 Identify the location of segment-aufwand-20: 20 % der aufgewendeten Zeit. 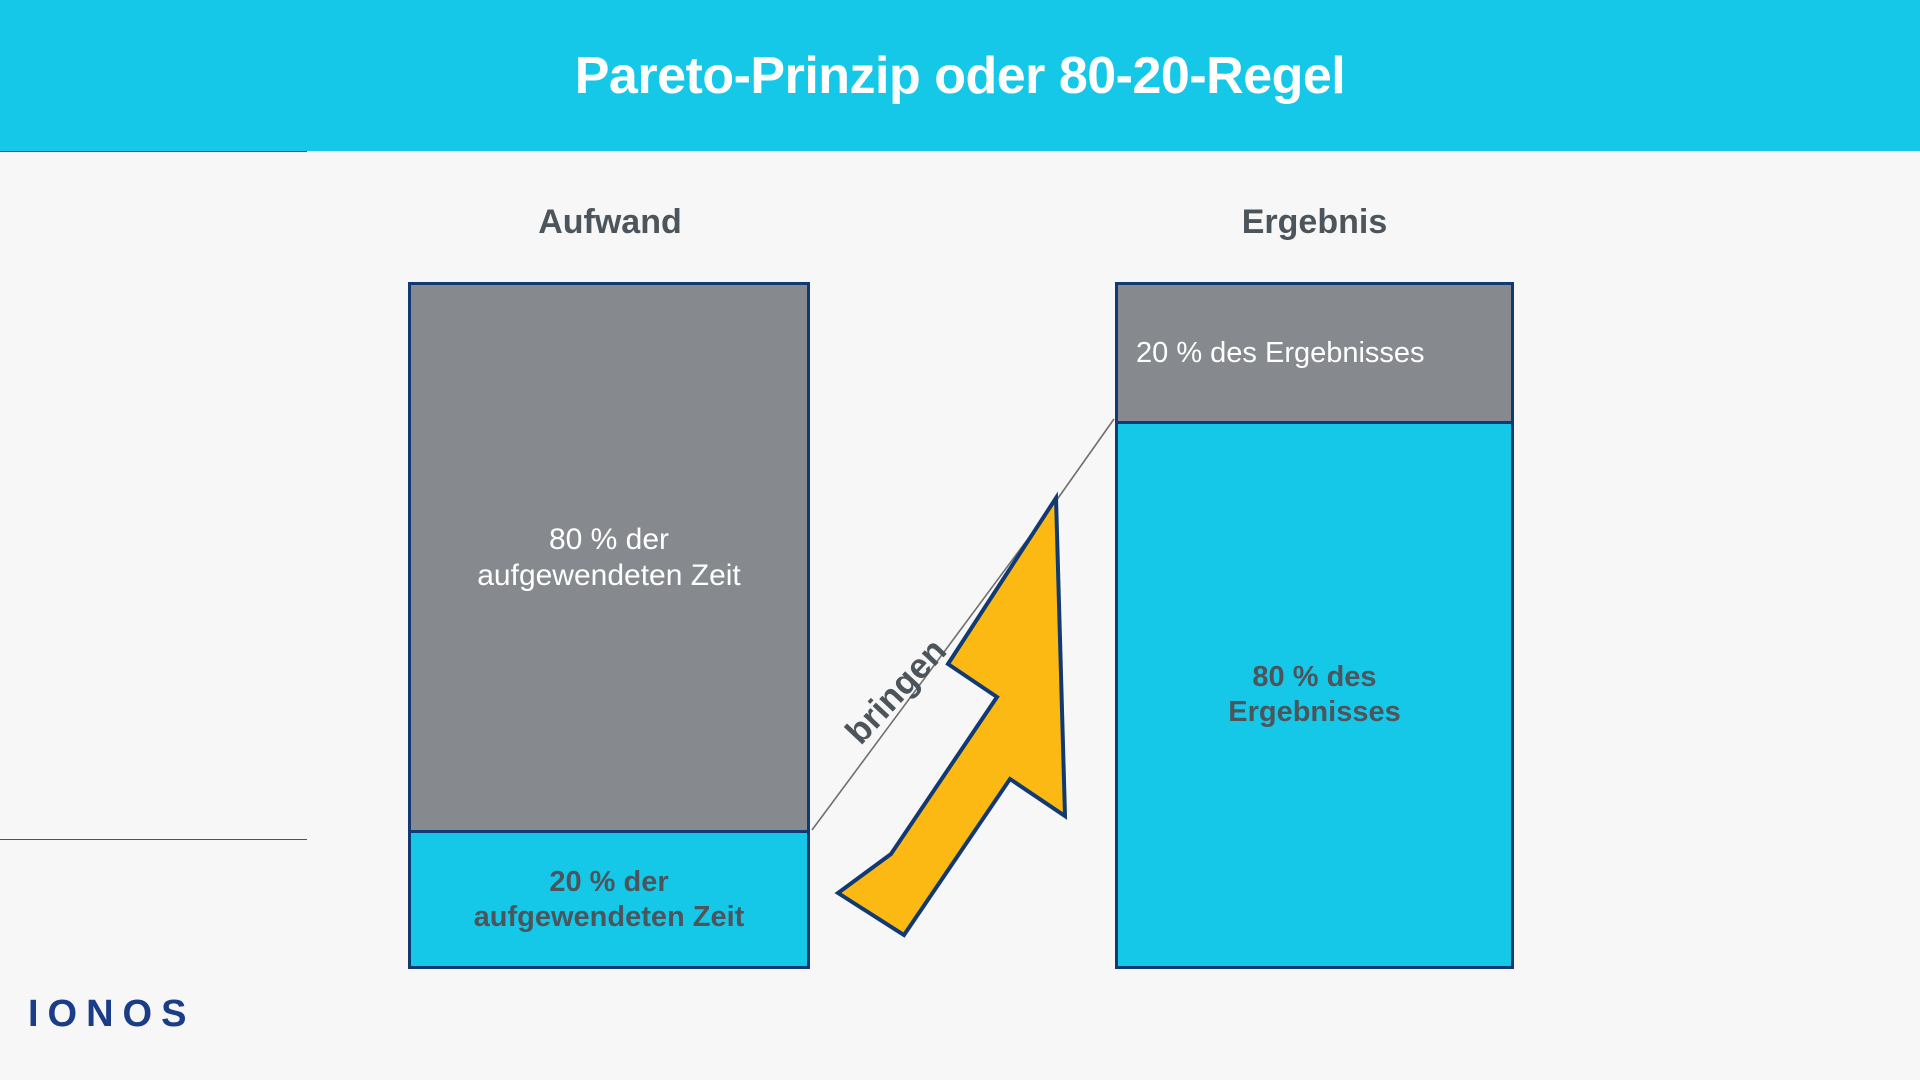
(609, 898).